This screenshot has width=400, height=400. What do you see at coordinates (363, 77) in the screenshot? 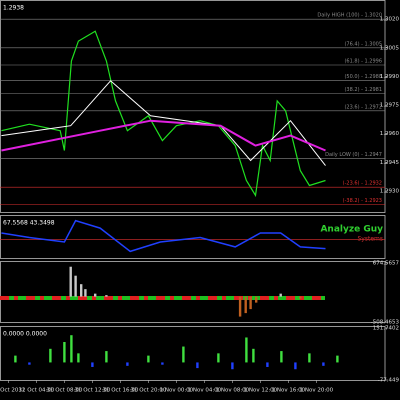
I see `level-label: (50.0) - 1.2988` at bounding box center [363, 77].